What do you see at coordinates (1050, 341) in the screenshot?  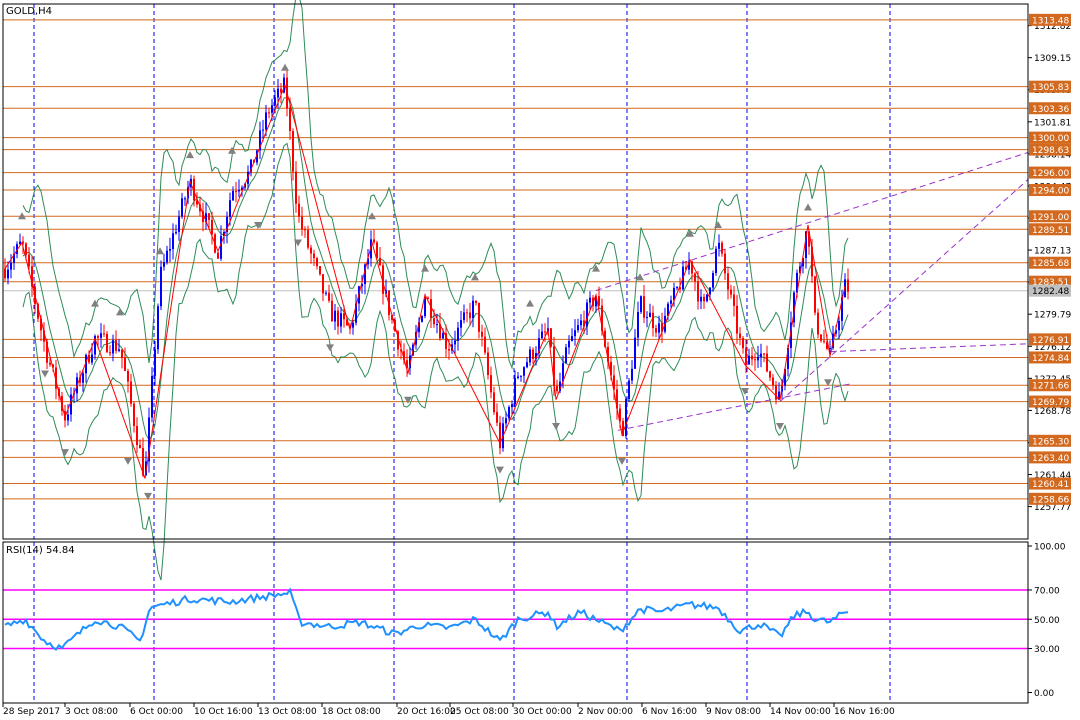 I see `level-label: 1276.91` at bounding box center [1050, 341].